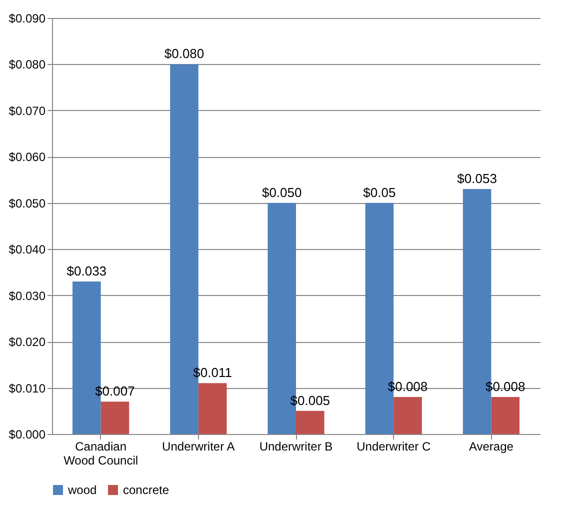  What do you see at coordinates (27, 435) in the screenshot?
I see `y-tick-label: $0.000` at bounding box center [27, 435].